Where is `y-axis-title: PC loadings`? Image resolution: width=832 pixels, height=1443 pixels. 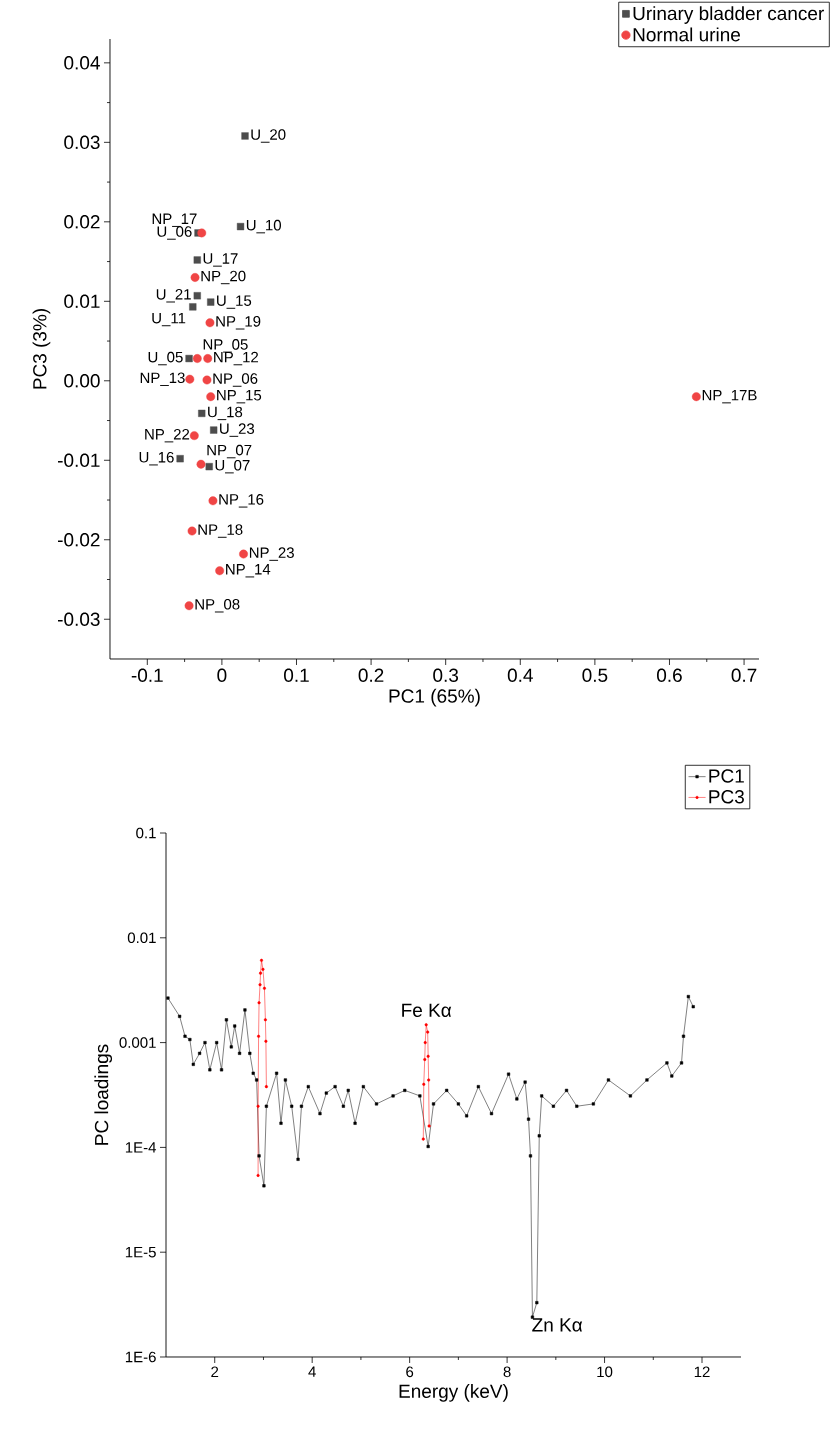 y-axis-title: PC loadings is located at coordinates (103, 1094).